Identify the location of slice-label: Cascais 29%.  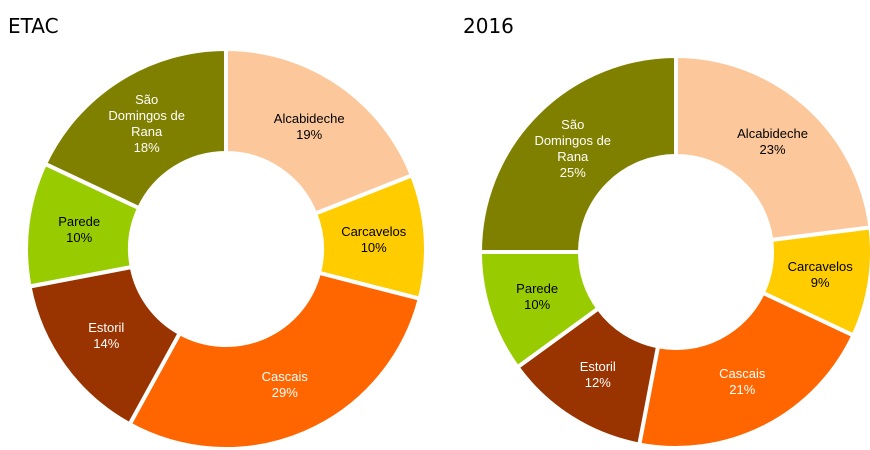
(285, 385).